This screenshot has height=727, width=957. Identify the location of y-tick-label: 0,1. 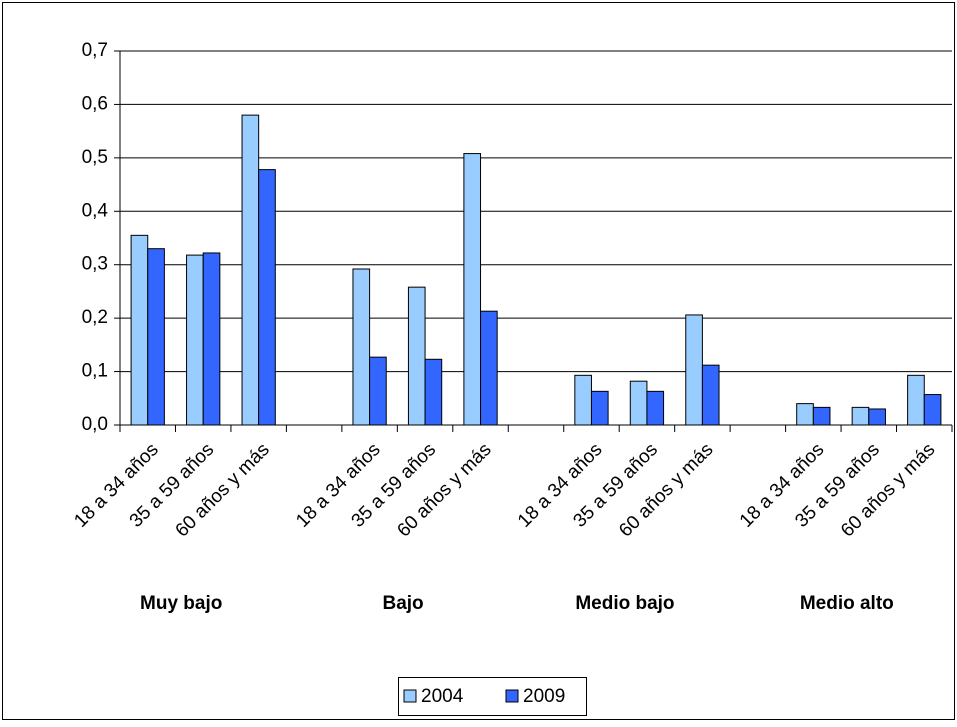
(95, 371).